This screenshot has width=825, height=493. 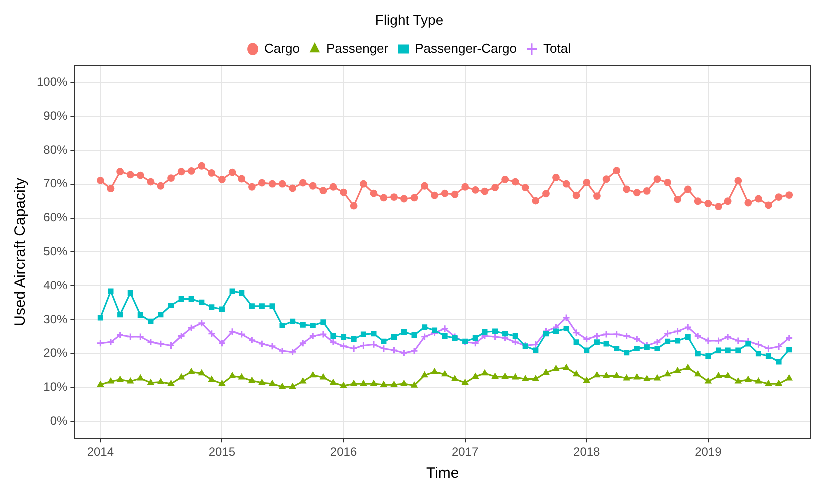 What do you see at coordinates (344, 452) in the screenshot?
I see `x-tick-label: 2016` at bounding box center [344, 452].